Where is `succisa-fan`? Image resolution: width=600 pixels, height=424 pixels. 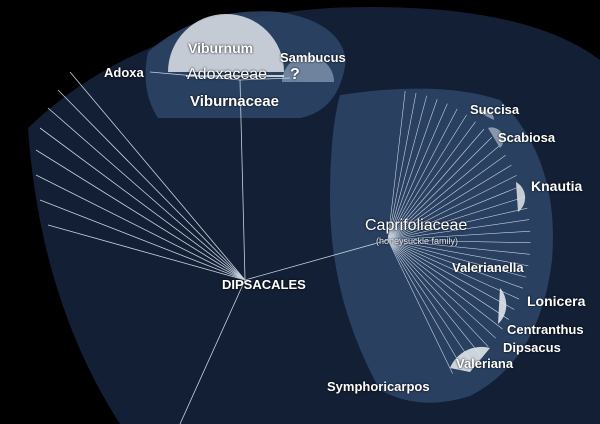
succisa-fan is located at coordinates (486, 114).